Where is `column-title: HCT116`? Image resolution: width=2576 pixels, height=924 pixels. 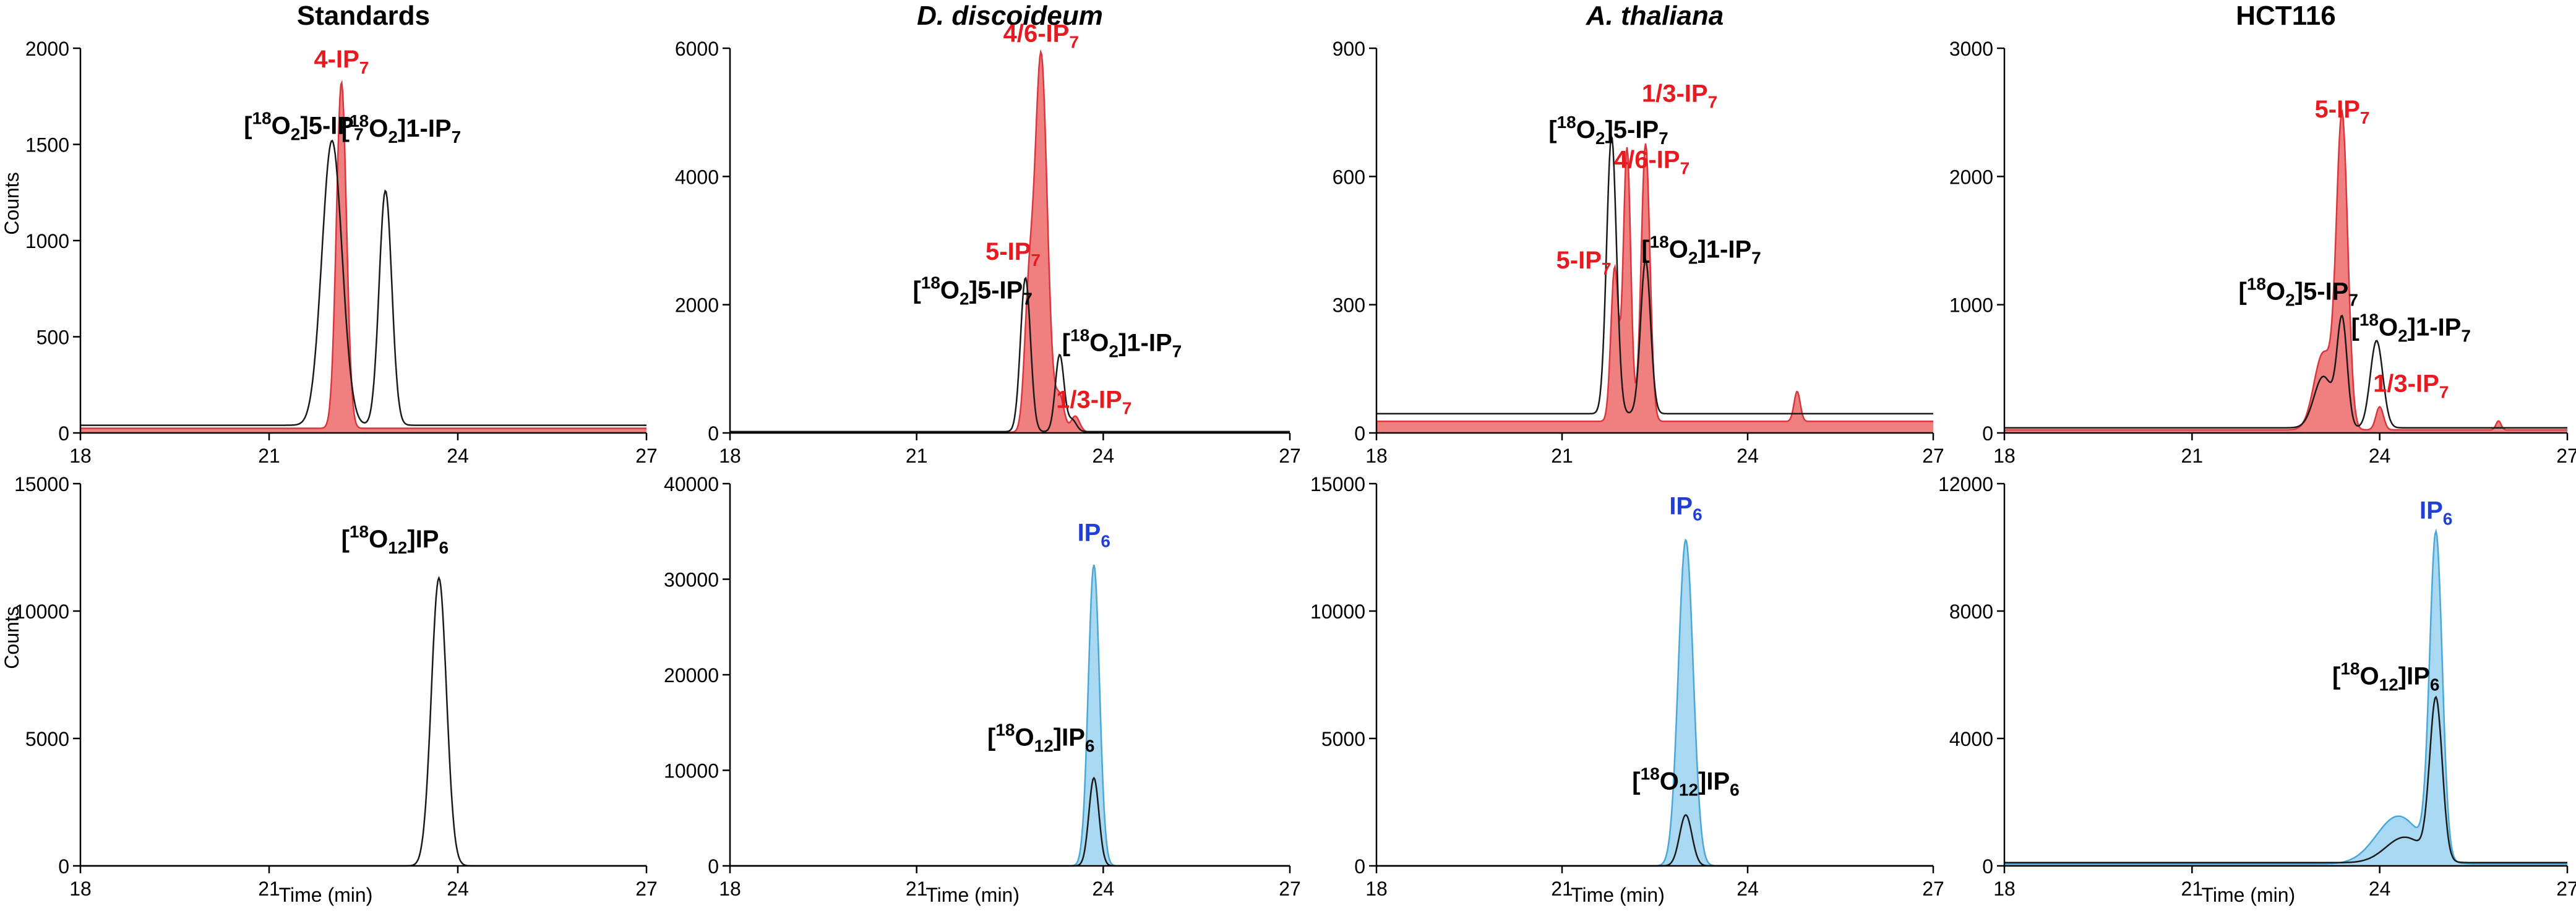
column-title: HCT116 is located at coordinates (2285, 16).